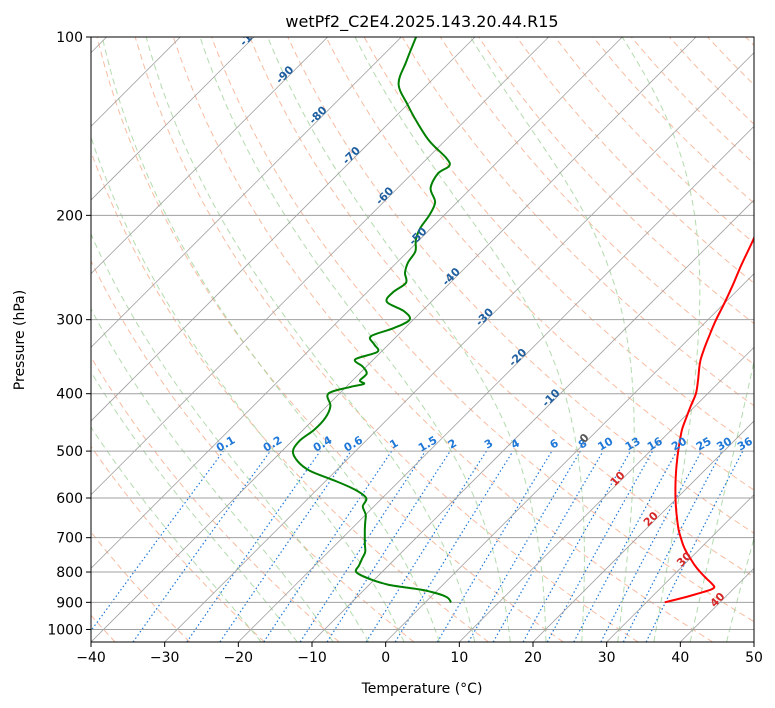 The image size is (775, 708). I want to click on y-tick-label: 400, so click(69, 395).